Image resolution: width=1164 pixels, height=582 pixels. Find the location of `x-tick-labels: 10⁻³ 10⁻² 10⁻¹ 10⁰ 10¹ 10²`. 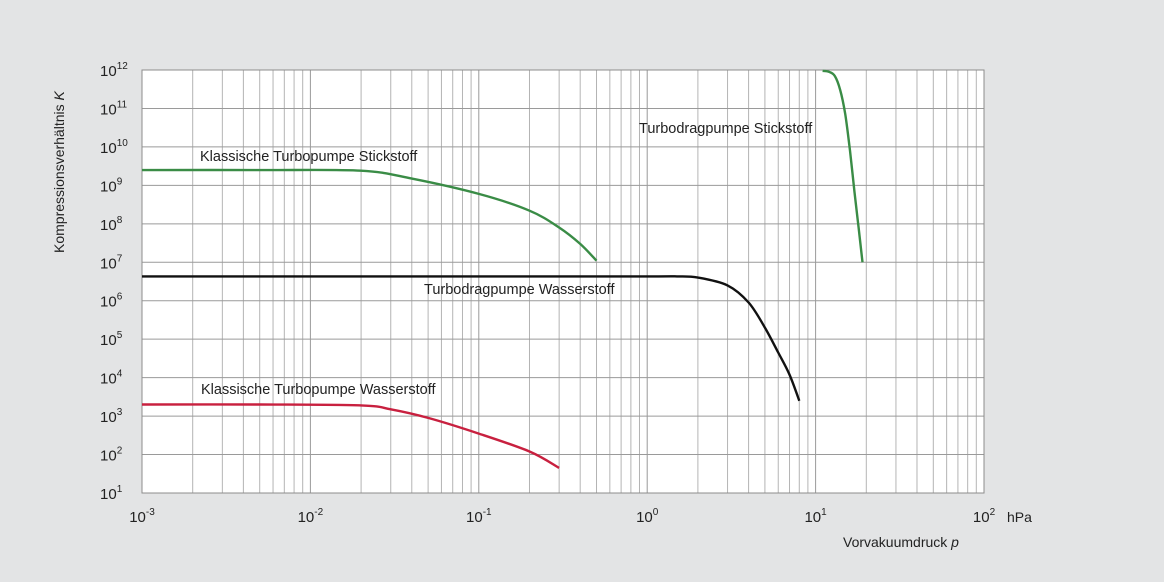

x-tick-labels: 10⁻³ 10⁻² 10⁻¹ 10⁰ 10¹ 10² is located at coordinates (562, 516).